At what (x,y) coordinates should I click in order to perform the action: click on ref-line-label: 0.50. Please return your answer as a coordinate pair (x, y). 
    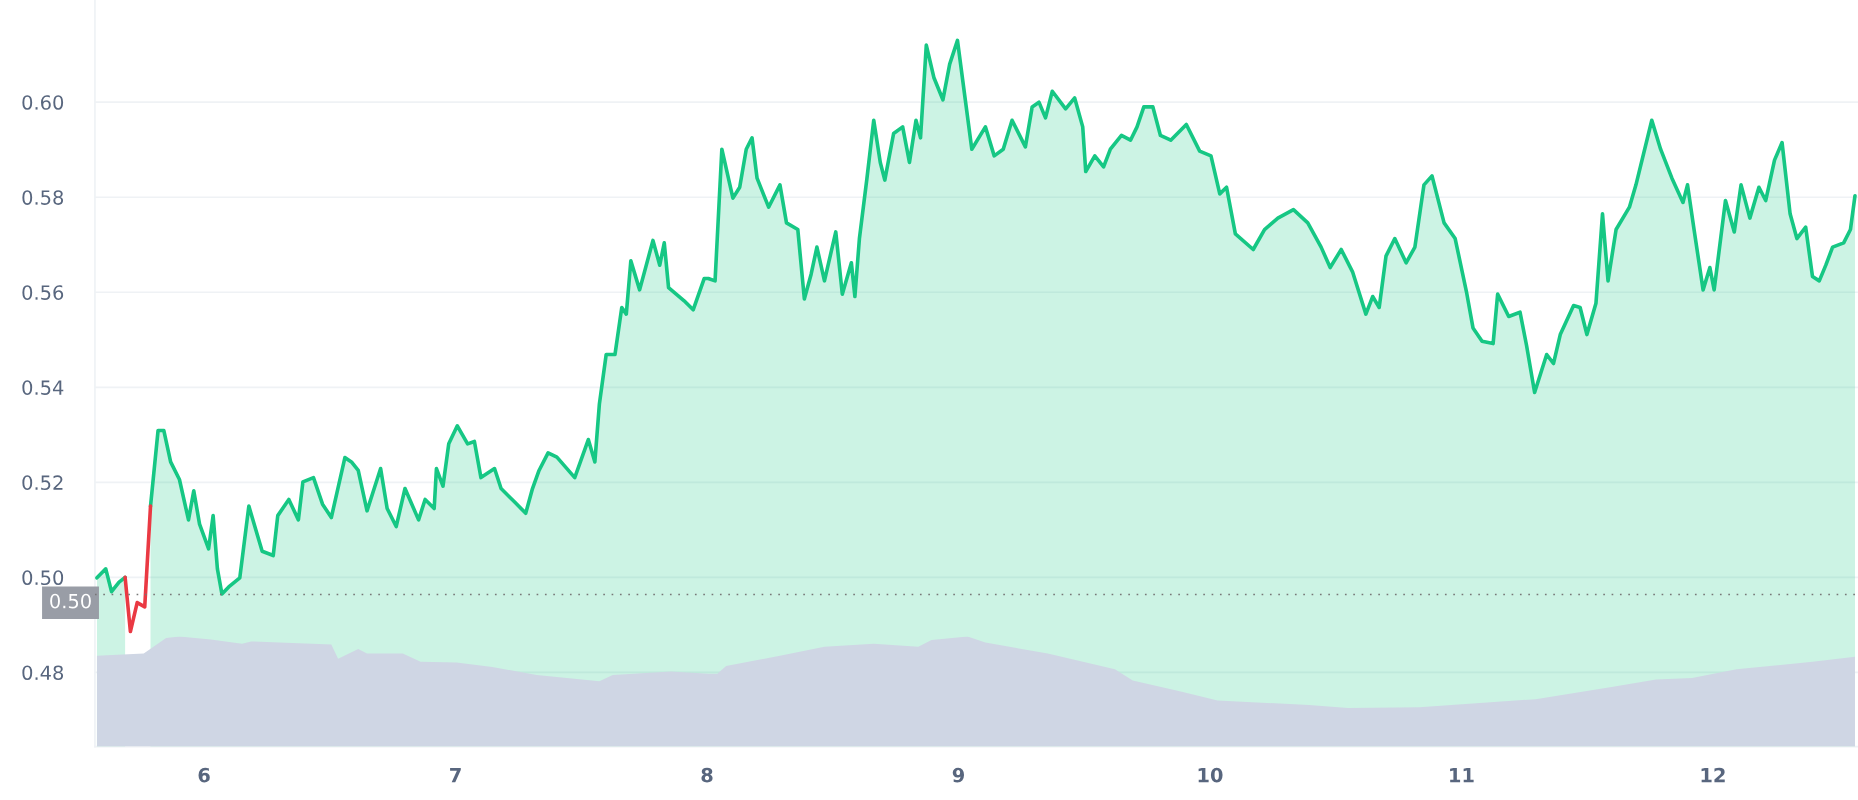
    Looking at the image, I should click on (70, 601).